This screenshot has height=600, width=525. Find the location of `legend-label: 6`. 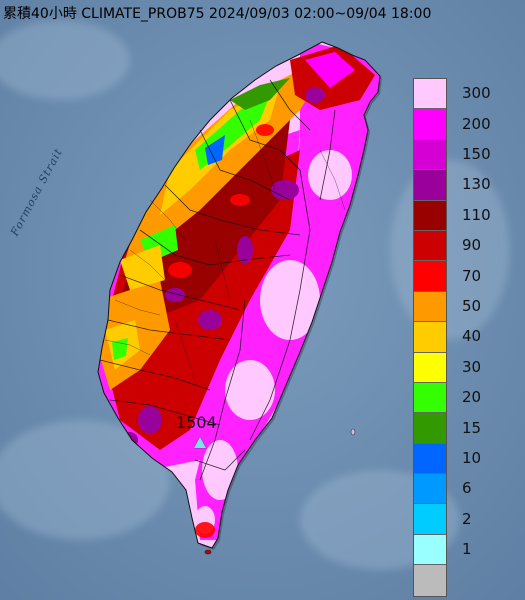

legend-label: 6 is located at coordinates (467, 488).